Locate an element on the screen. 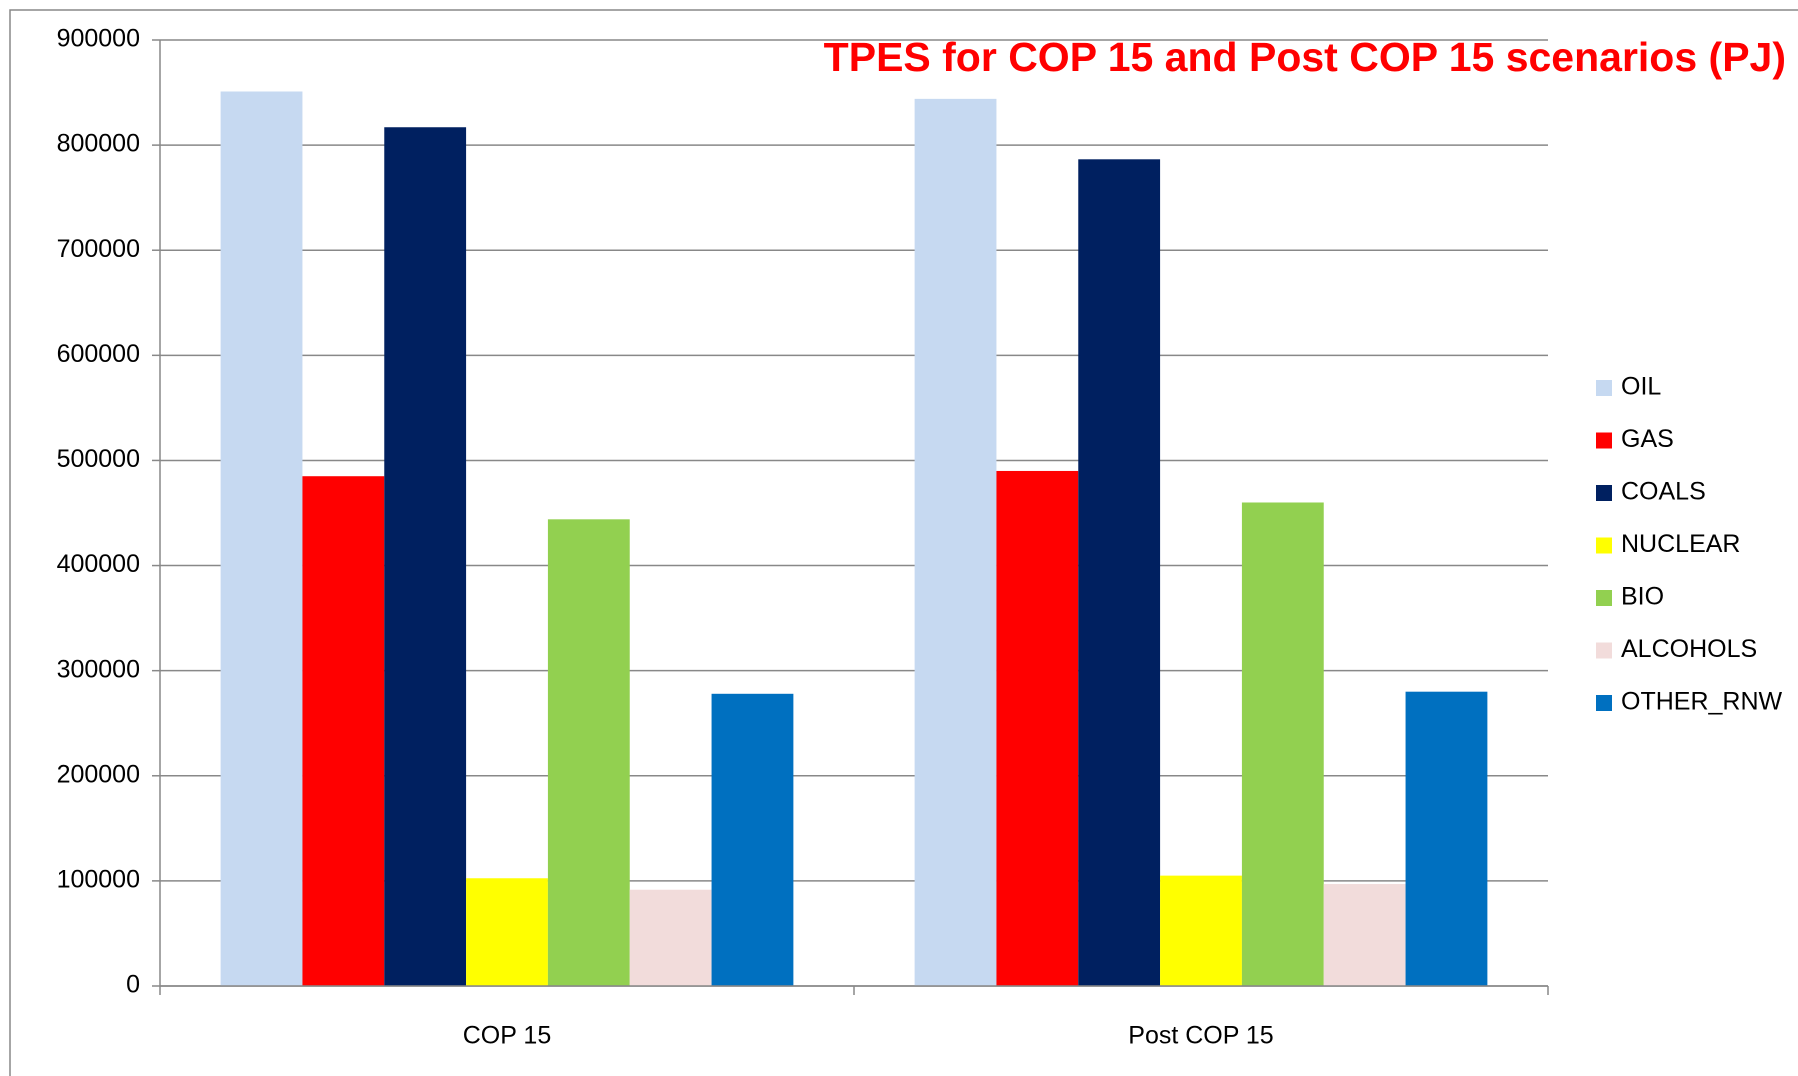 The width and height of the screenshot is (1798, 1076). x-tick-label: Post COP 15 is located at coordinates (1200, 1036).